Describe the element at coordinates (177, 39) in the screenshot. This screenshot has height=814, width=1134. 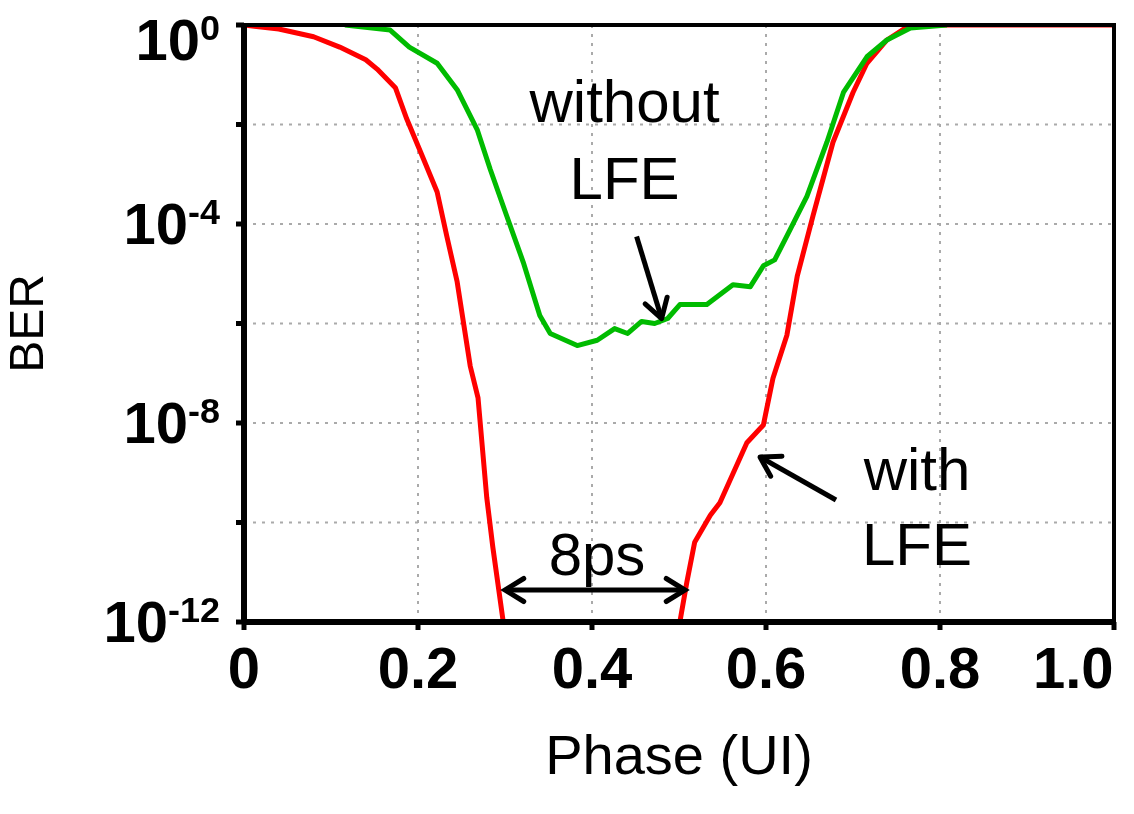
I see `y-tick-label: 10$^{0}$` at that location.